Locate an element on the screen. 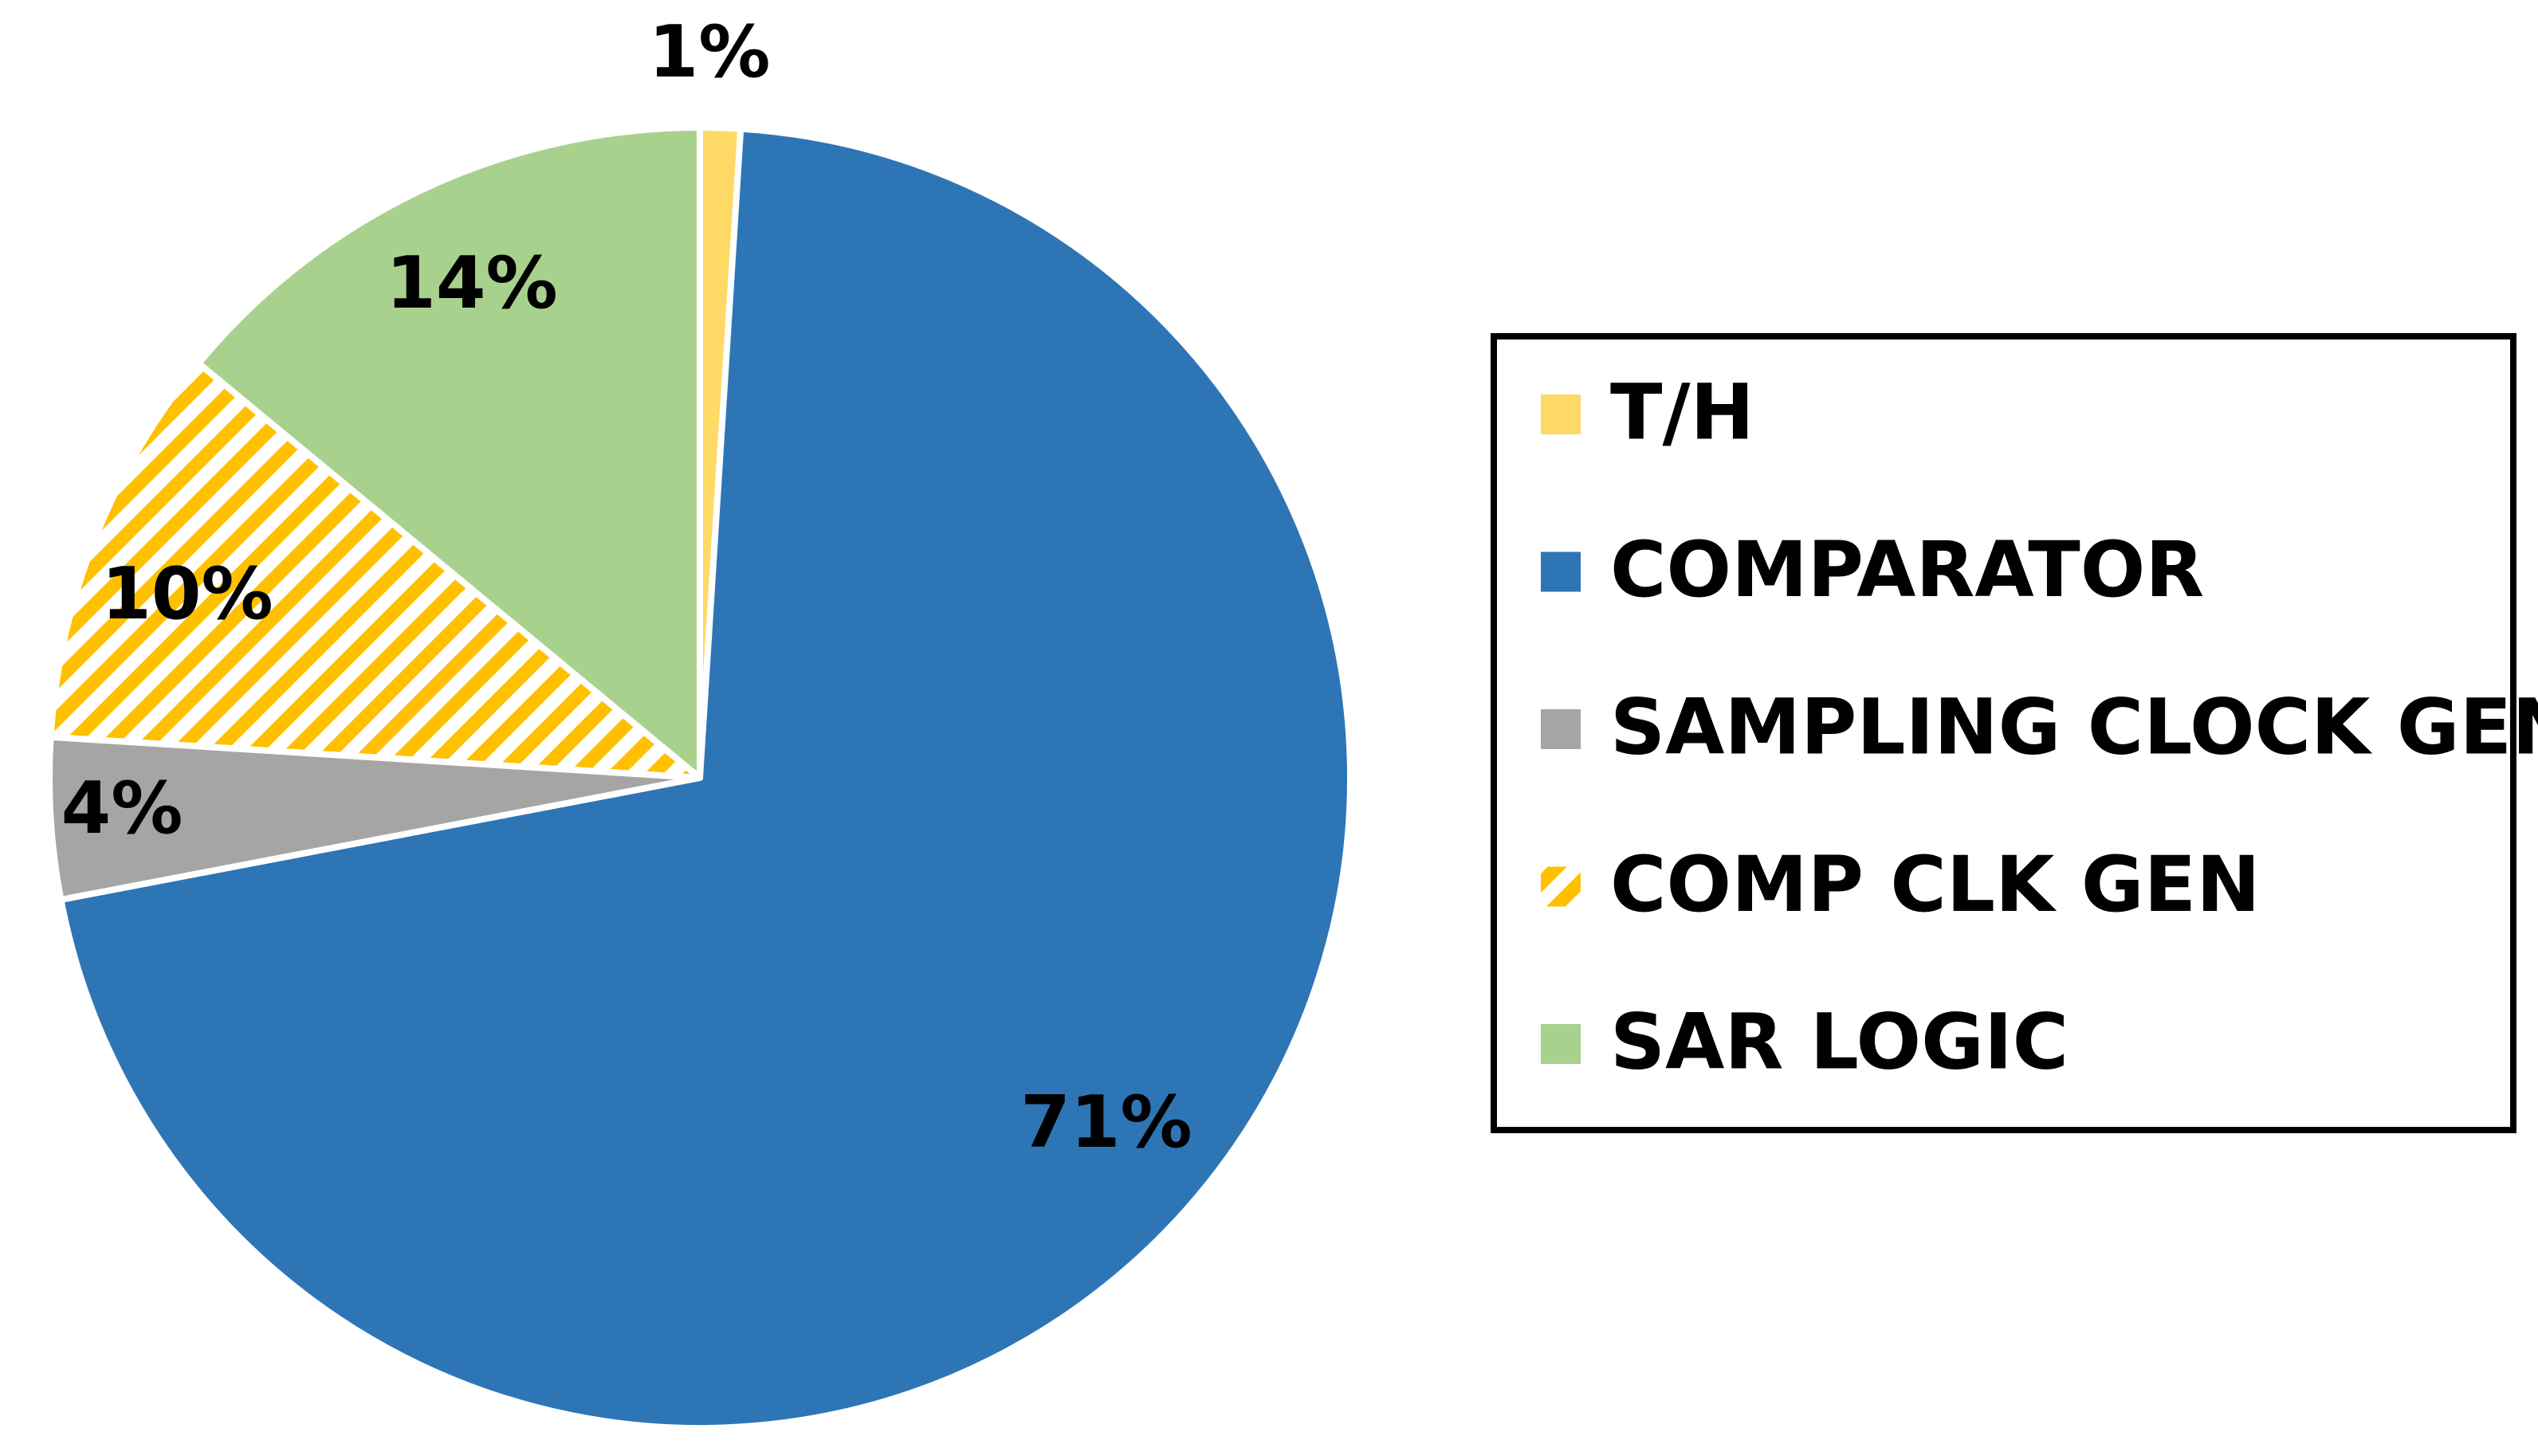 Image resolution: width=2538 pixels, height=1456 pixels. legend-label: COMP CLK GEN is located at coordinates (1936, 884).